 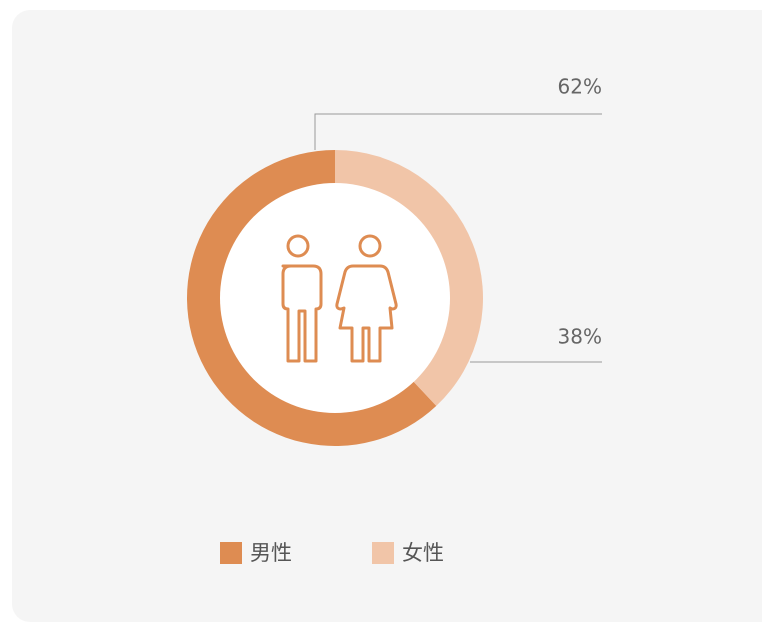 I want to click on value-label: 38%, so click(x=580, y=337).